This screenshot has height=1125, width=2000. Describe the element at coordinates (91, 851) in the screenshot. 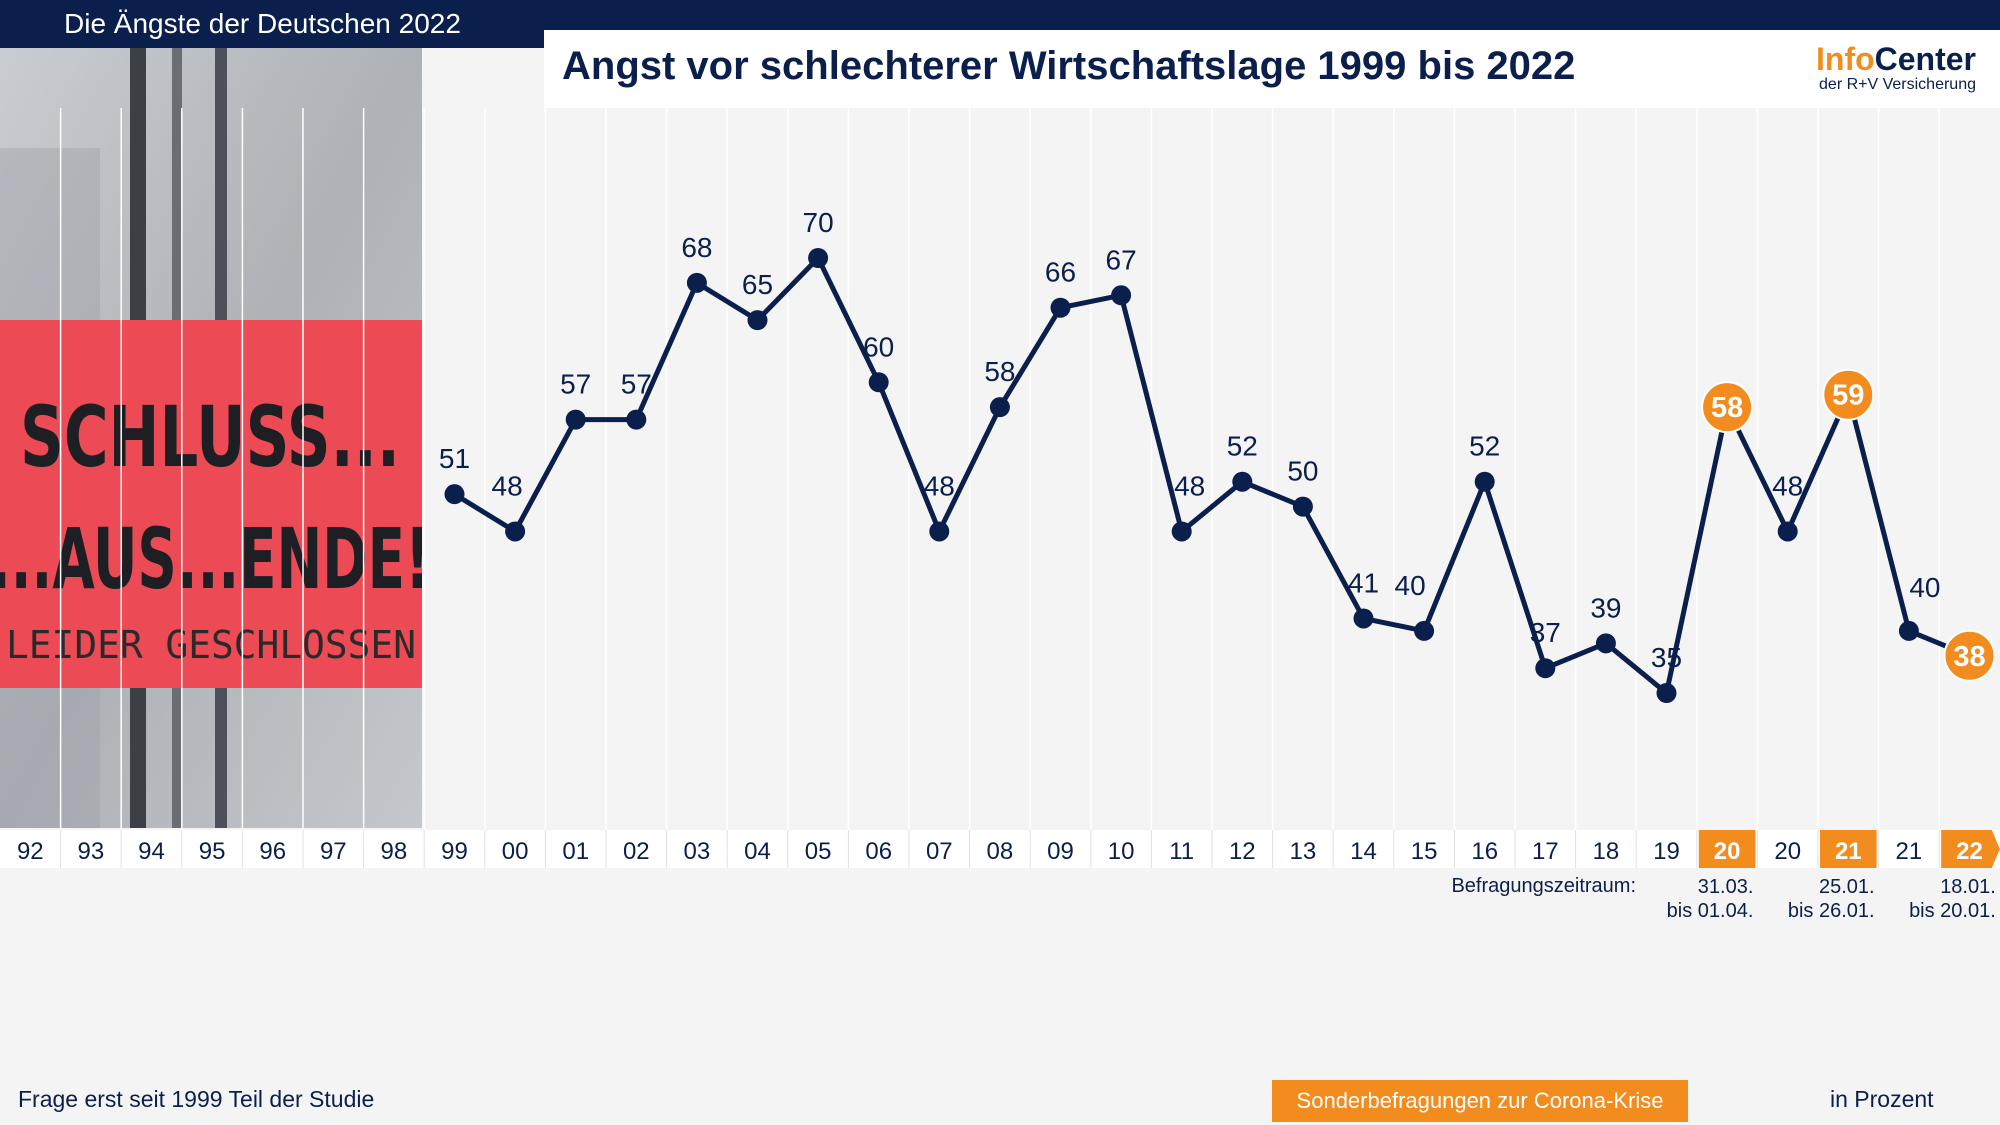

I see `category-label: 93` at that location.